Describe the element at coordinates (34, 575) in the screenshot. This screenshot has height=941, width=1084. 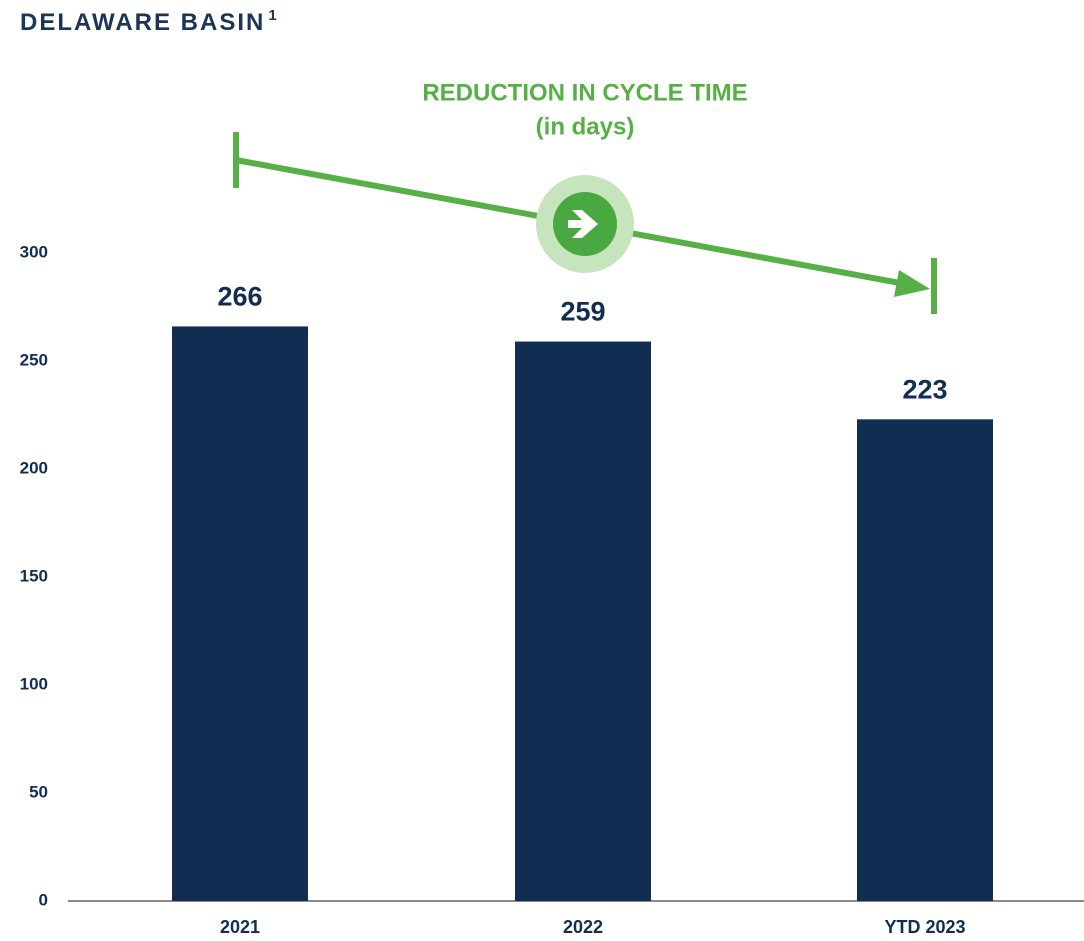
I see `y-tick-label: 150` at that location.